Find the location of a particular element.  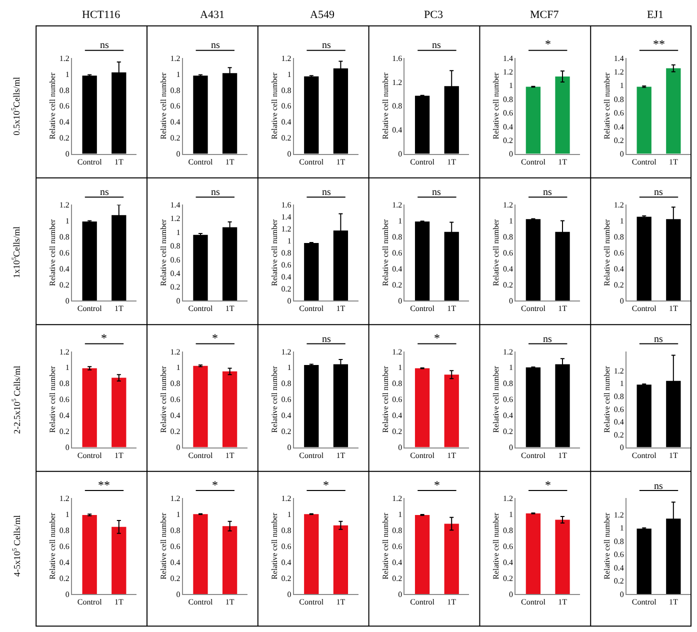

chart-title: PC3 is located at coordinates (434, 15).